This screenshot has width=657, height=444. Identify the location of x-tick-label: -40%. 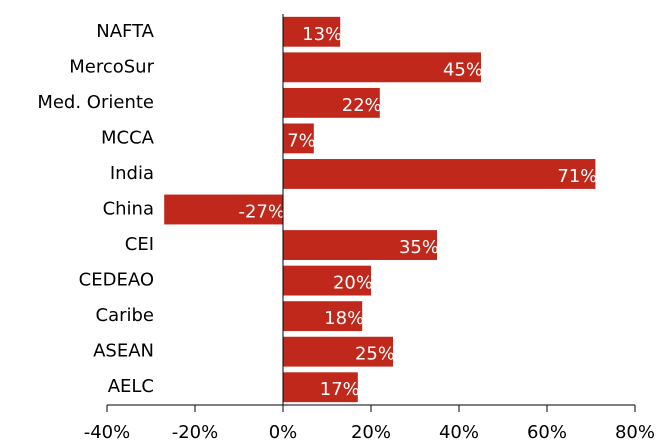
(107, 432).